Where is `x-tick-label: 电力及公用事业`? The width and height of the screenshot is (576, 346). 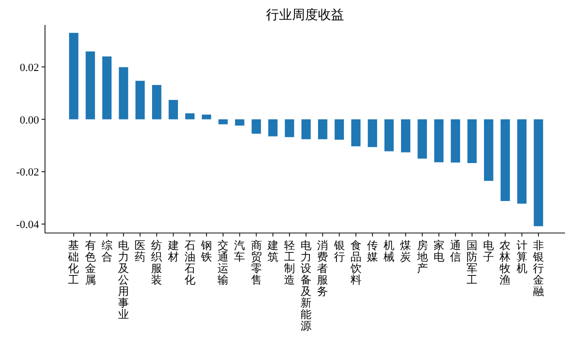
x-tick-label: 电力及公用事业 is located at coordinates (124, 280).